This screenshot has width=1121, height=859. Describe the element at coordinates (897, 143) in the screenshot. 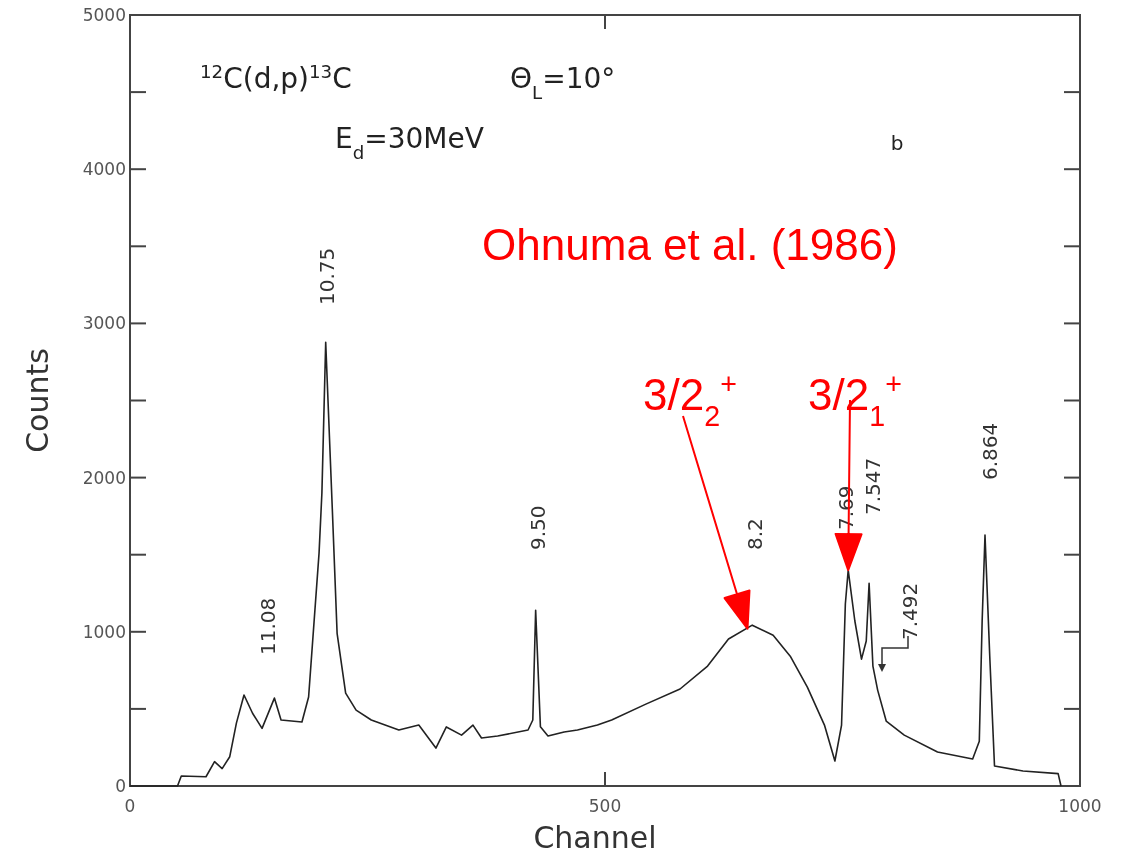

I see `annotation: b` at that location.